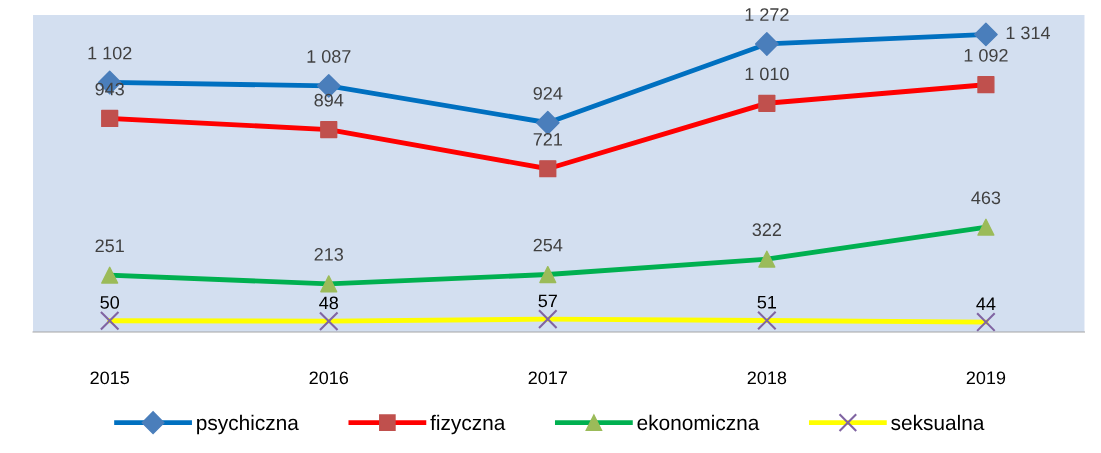  What do you see at coordinates (329, 303) in the screenshot?
I see `data-label: 48` at bounding box center [329, 303].